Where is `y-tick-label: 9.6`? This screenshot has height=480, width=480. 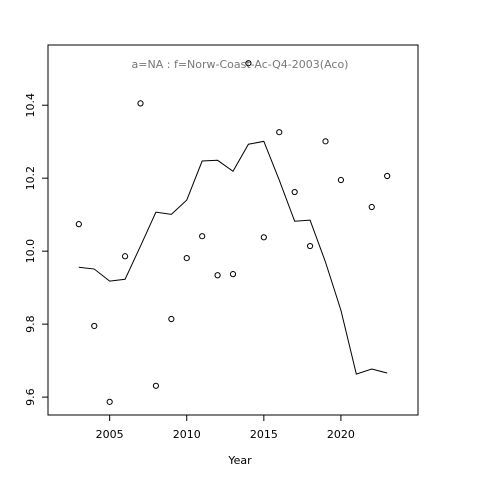
y-tick-label: 9.6 is located at coordinates (30, 397).